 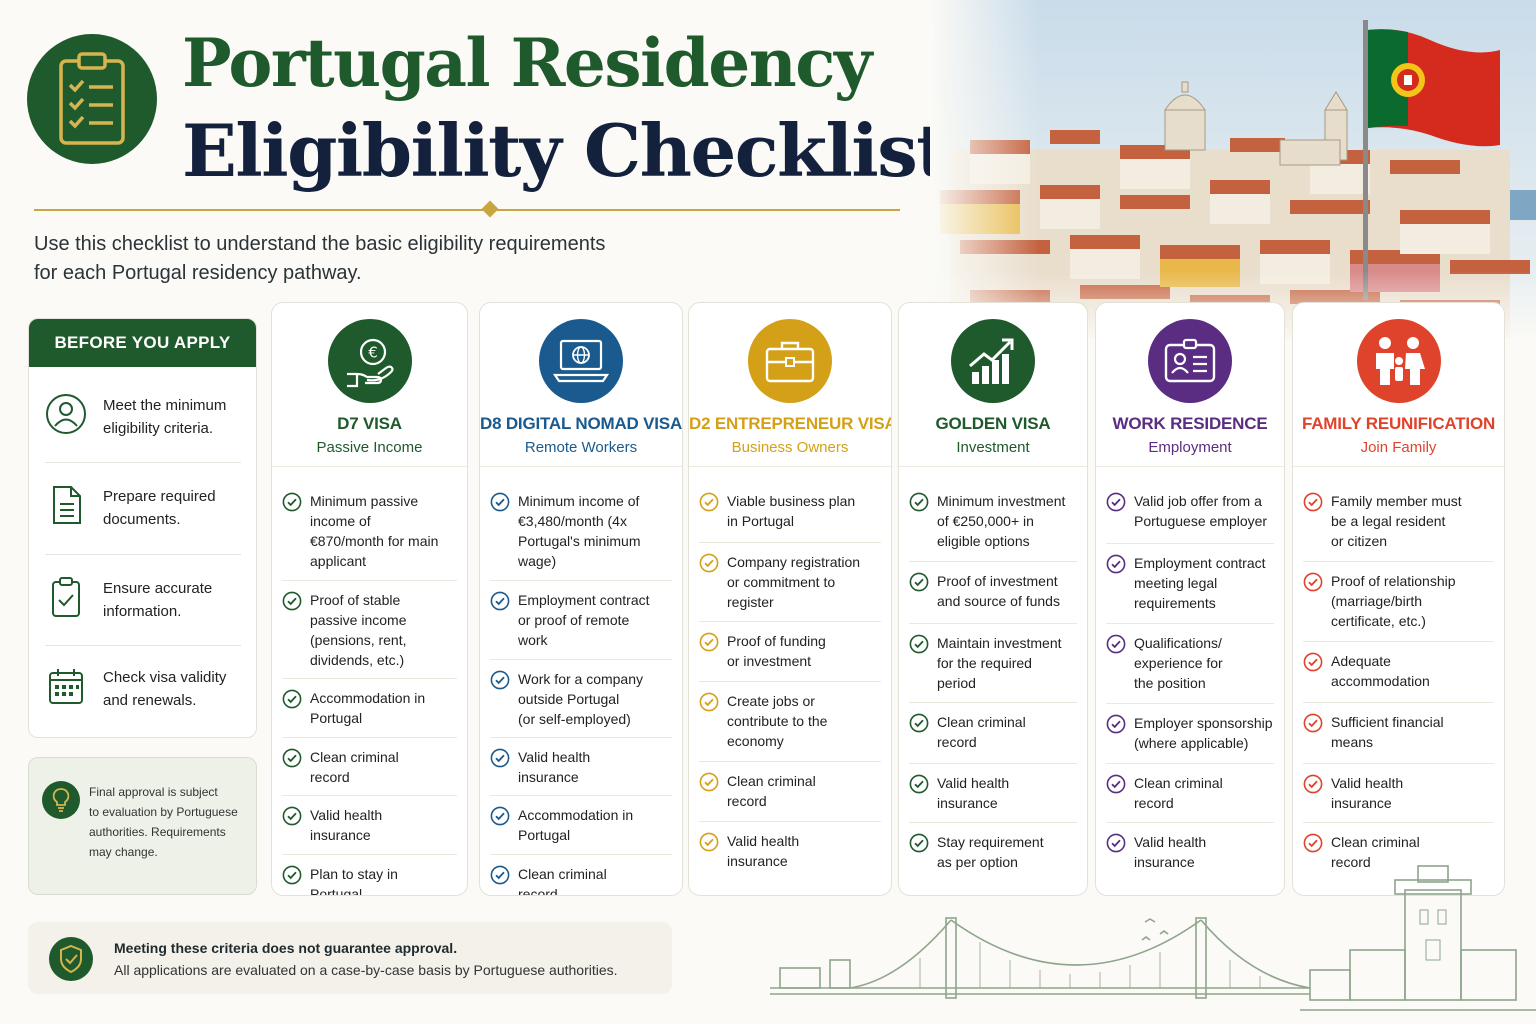 What do you see at coordinates (159, 508) in the screenshot?
I see `before-apply-item-text: Prepare required documents.` at bounding box center [159, 508].